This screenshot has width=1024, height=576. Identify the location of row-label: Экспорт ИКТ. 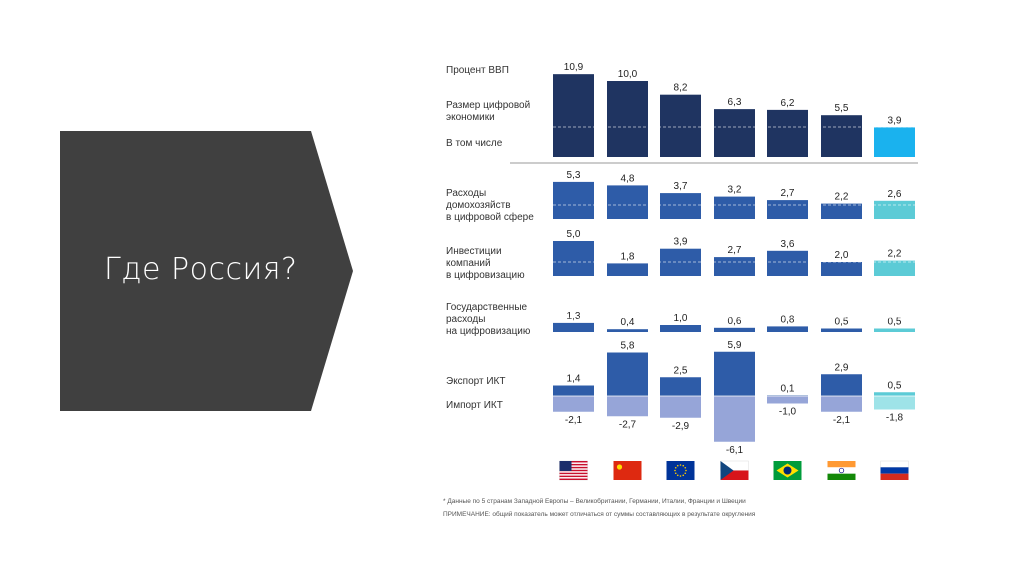
(475, 381).